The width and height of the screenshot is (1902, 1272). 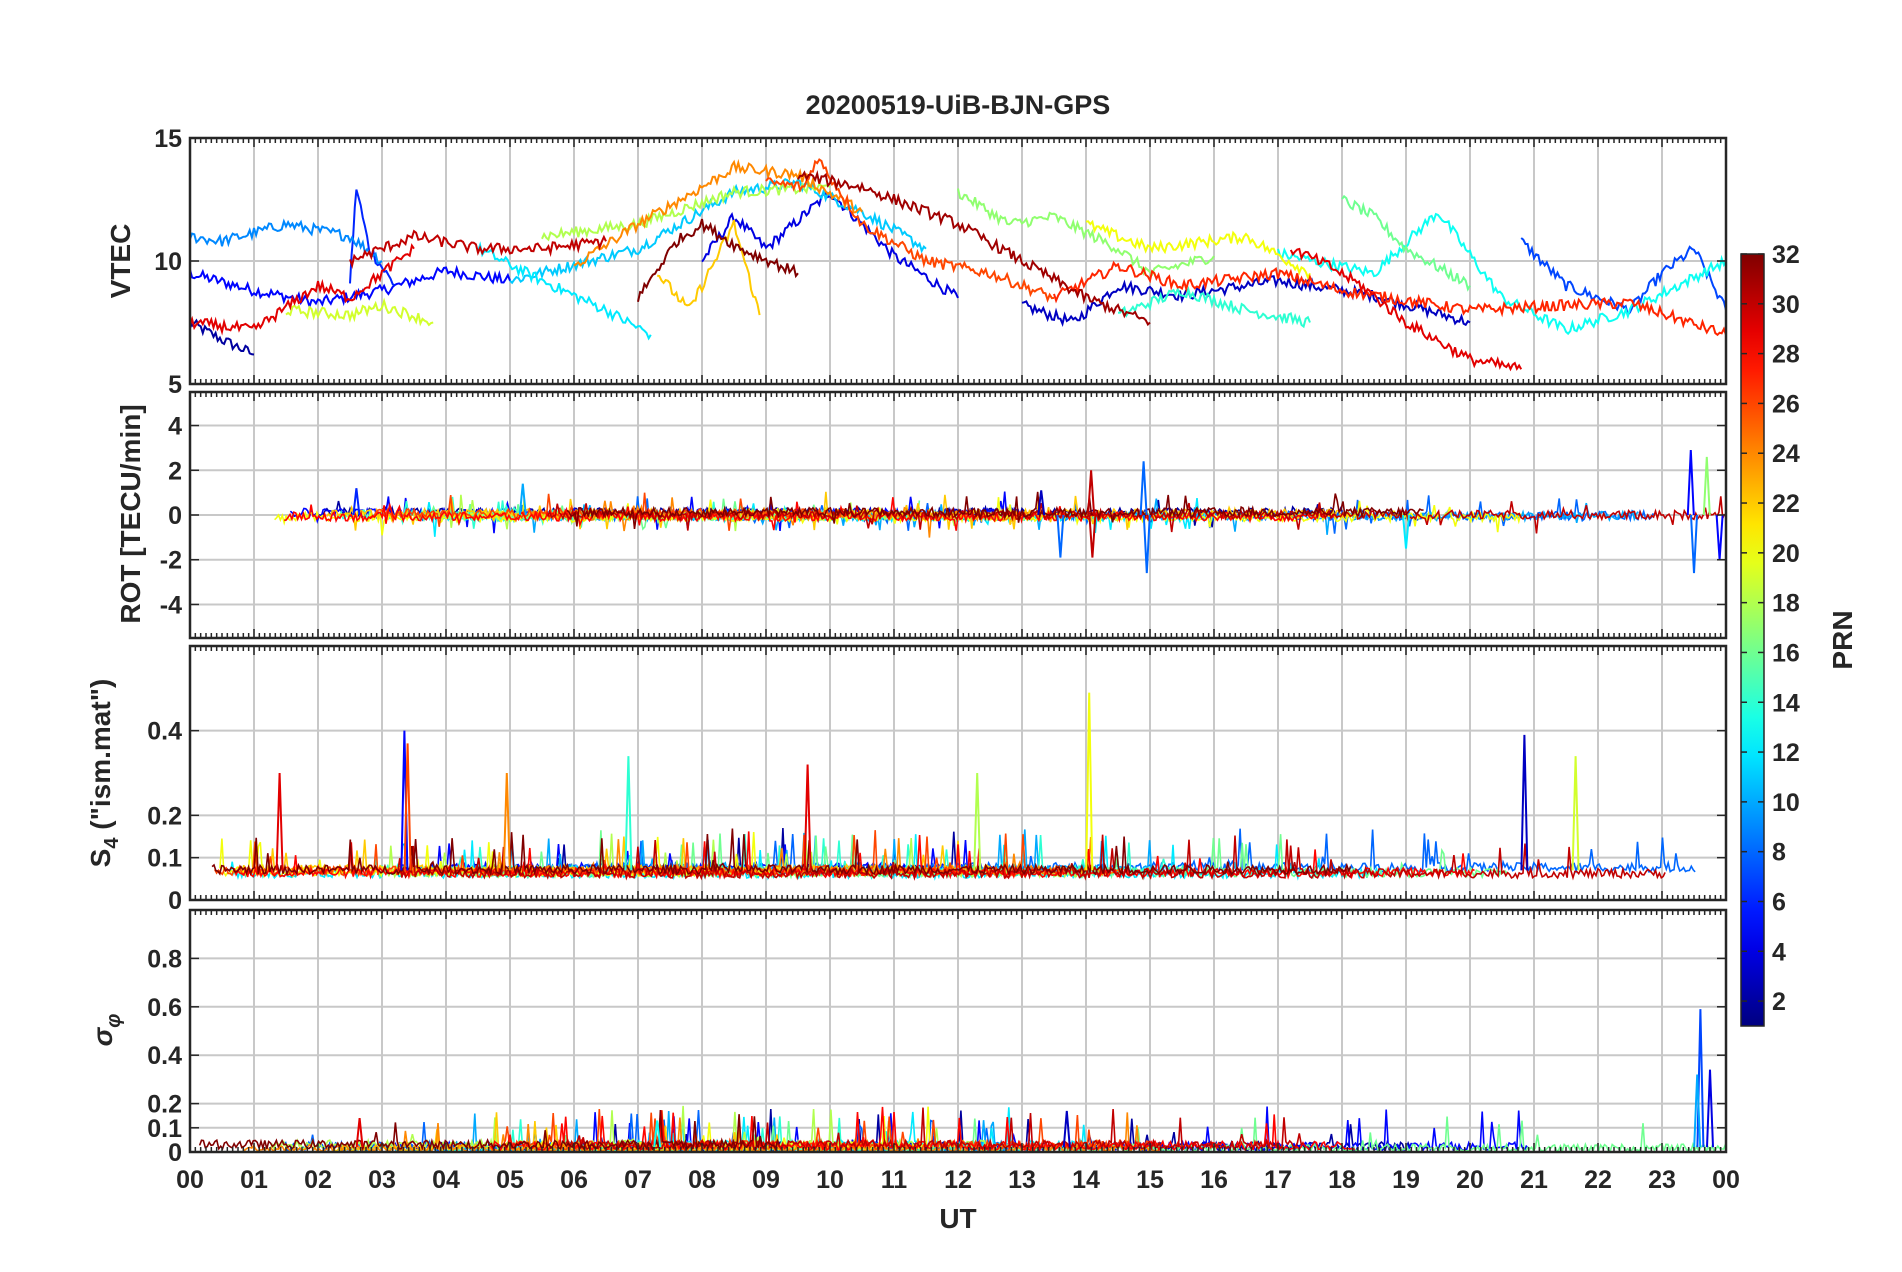 What do you see at coordinates (1662, 1180) in the screenshot?
I see `xtick-label: 23` at bounding box center [1662, 1180].